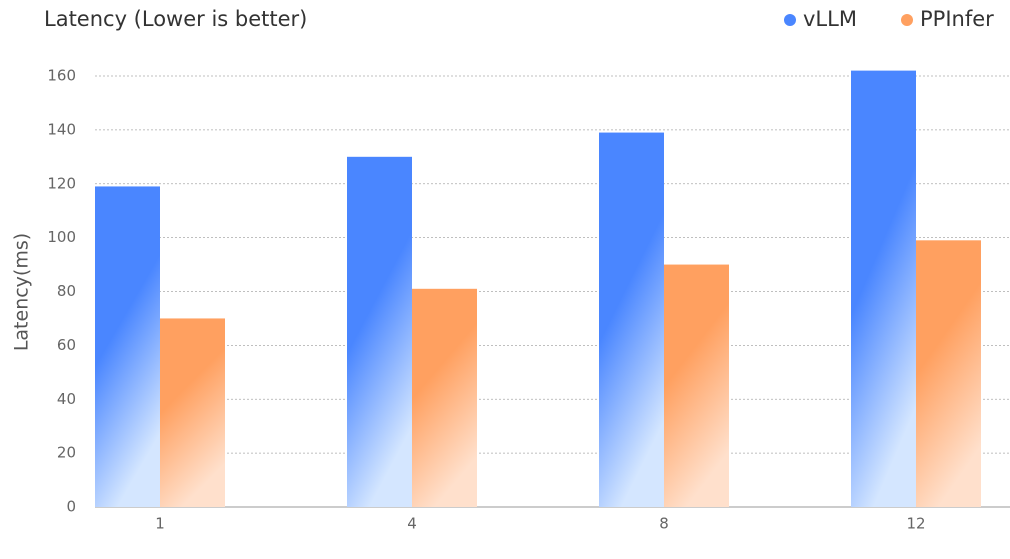  I want to click on x-tick-label: 1, so click(160, 524).